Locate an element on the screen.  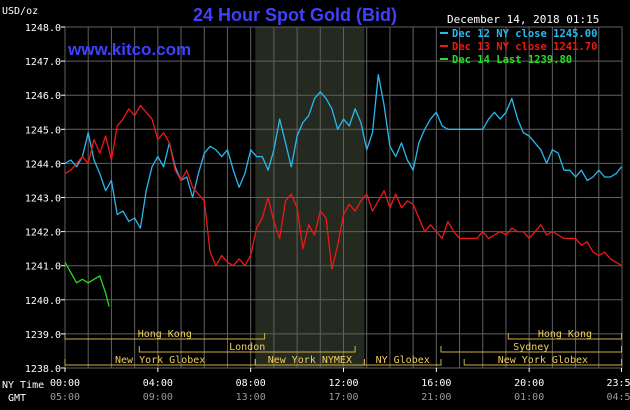
y-tick-label: 1246.0 is located at coordinates (43, 96).